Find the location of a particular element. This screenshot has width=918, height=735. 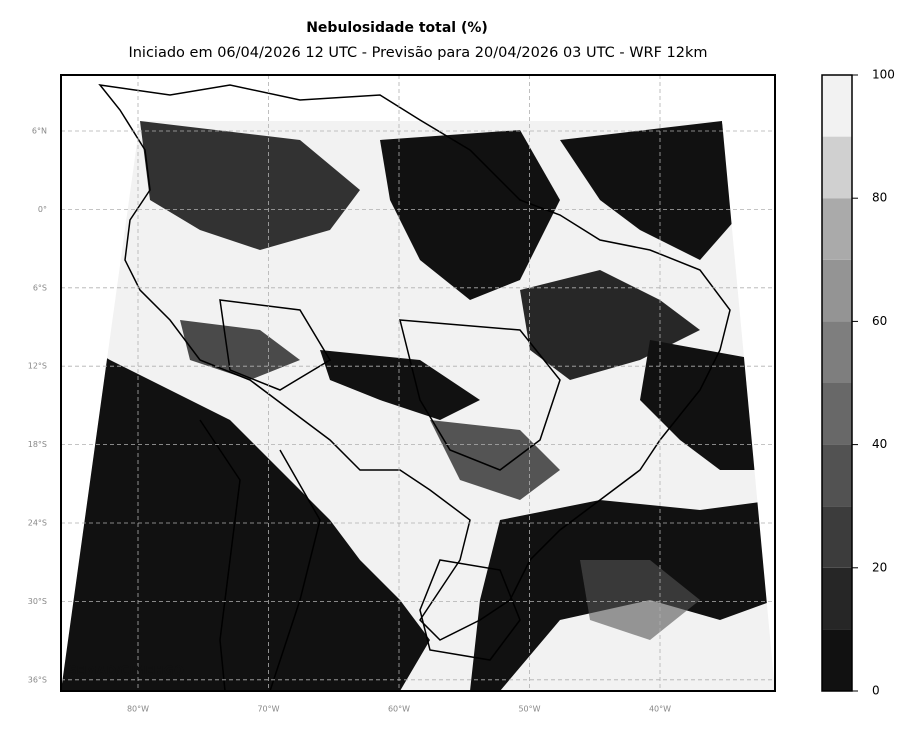

latitude-label: 6°S is located at coordinates (40, 287).